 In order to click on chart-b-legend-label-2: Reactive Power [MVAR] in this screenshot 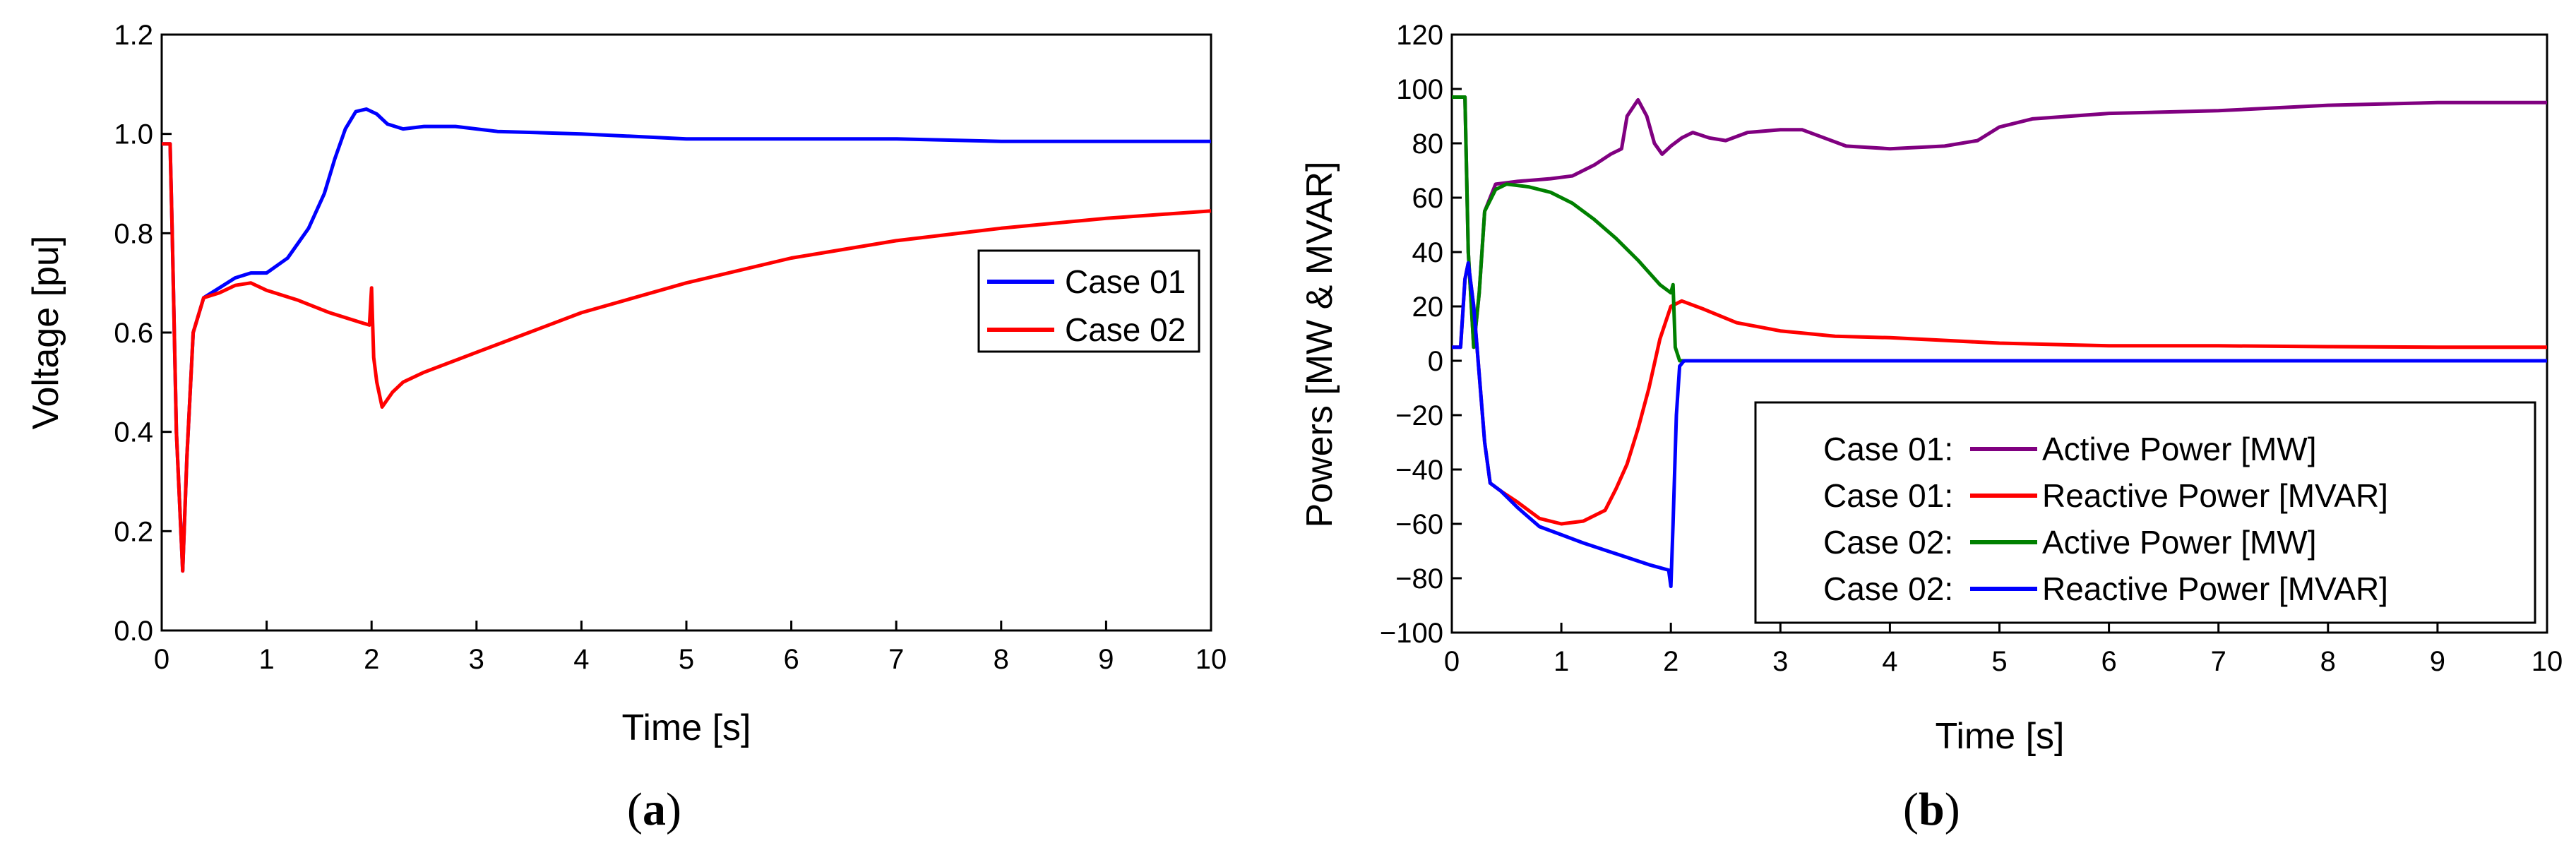, I will do `click(2215, 496)`.